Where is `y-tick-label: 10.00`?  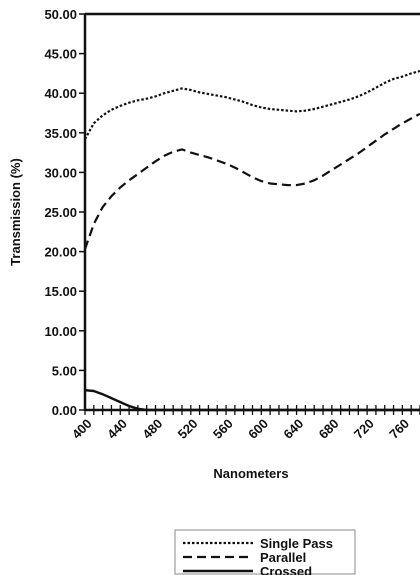 y-tick-label: 10.00 is located at coordinates (60, 331).